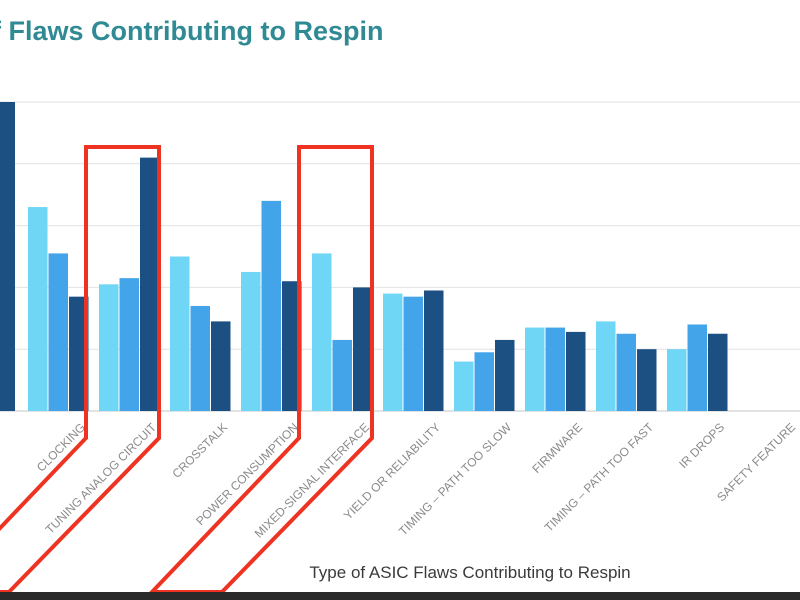 This screenshot has height=600, width=800. What do you see at coordinates (400, 596) in the screenshot?
I see `bottom-bar` at bounding box center [400, 596].